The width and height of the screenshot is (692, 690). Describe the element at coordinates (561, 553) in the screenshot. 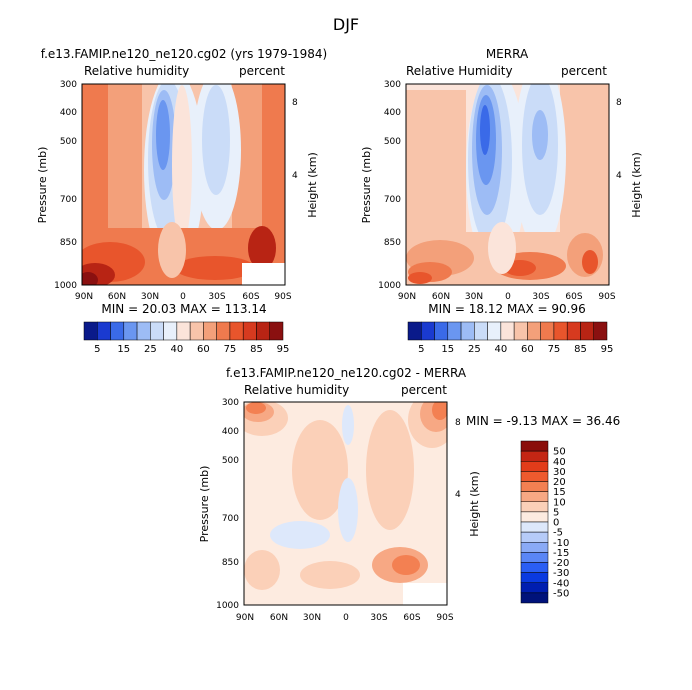

I see `colorbar-label: -15` at that location.